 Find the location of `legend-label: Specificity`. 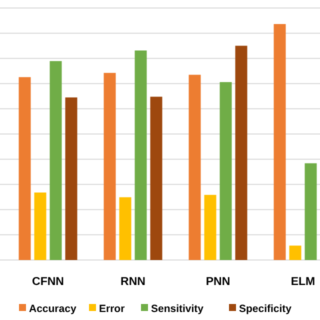

legend-label: Specificity is located at coordinates (265, 309).